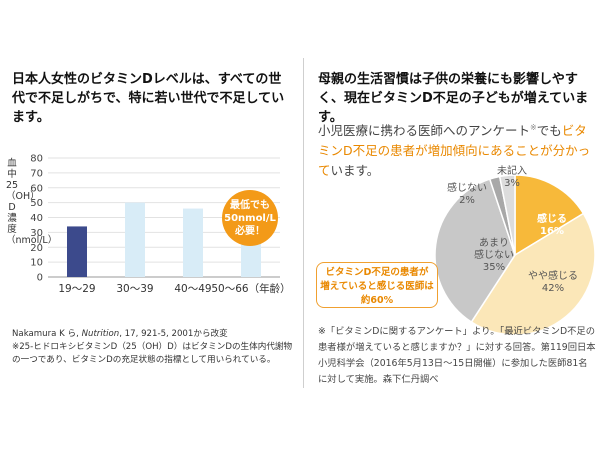 This screenshot has width=600, height=450. Describe the element at coordinates (552, 231) in the screenshot. I see `pie-label-kanjiru-value: 16%` at that location.